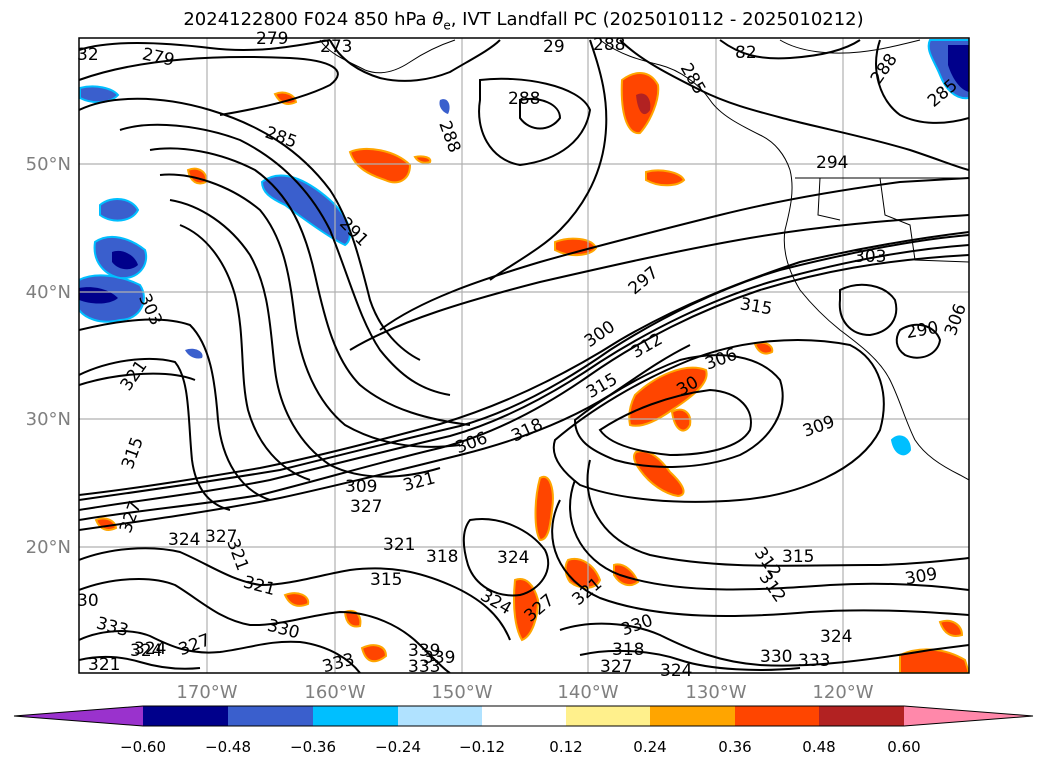  What do you see at coordinates (842, 692) in the screenshot?
I see `lon-label: 120°W` at bounding box center [842, 692].